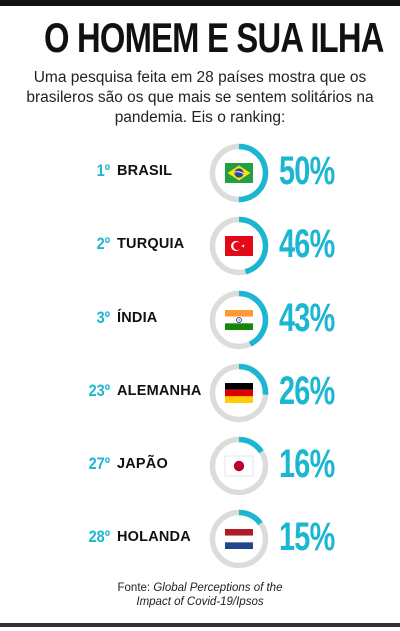 This screenshot has width=400, height=631. What do you see at coordinates (99, 463) in the screenshot?
I see `rank-label: 27º` at bounding box center [99, 463].